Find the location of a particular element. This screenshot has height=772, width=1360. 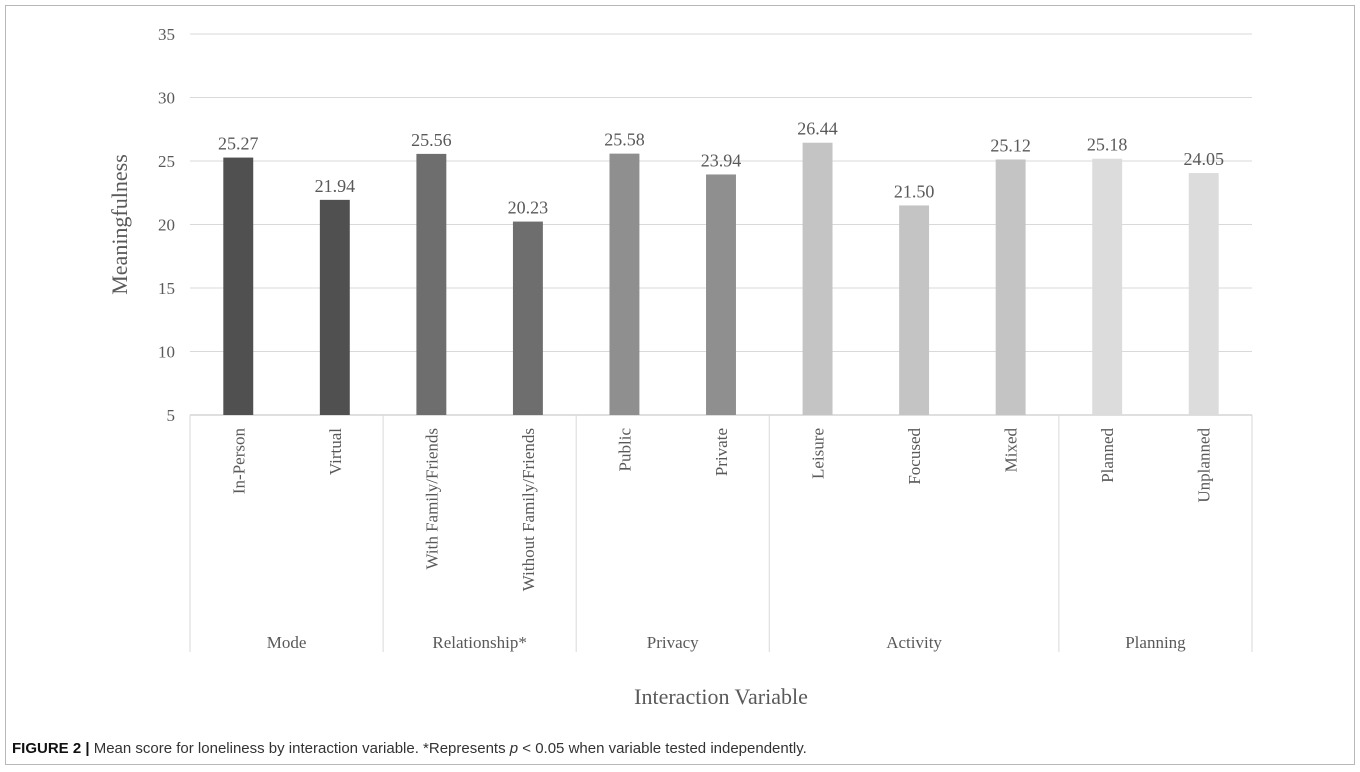

y-tick-label: 5 is located at coordinates (171, 415).